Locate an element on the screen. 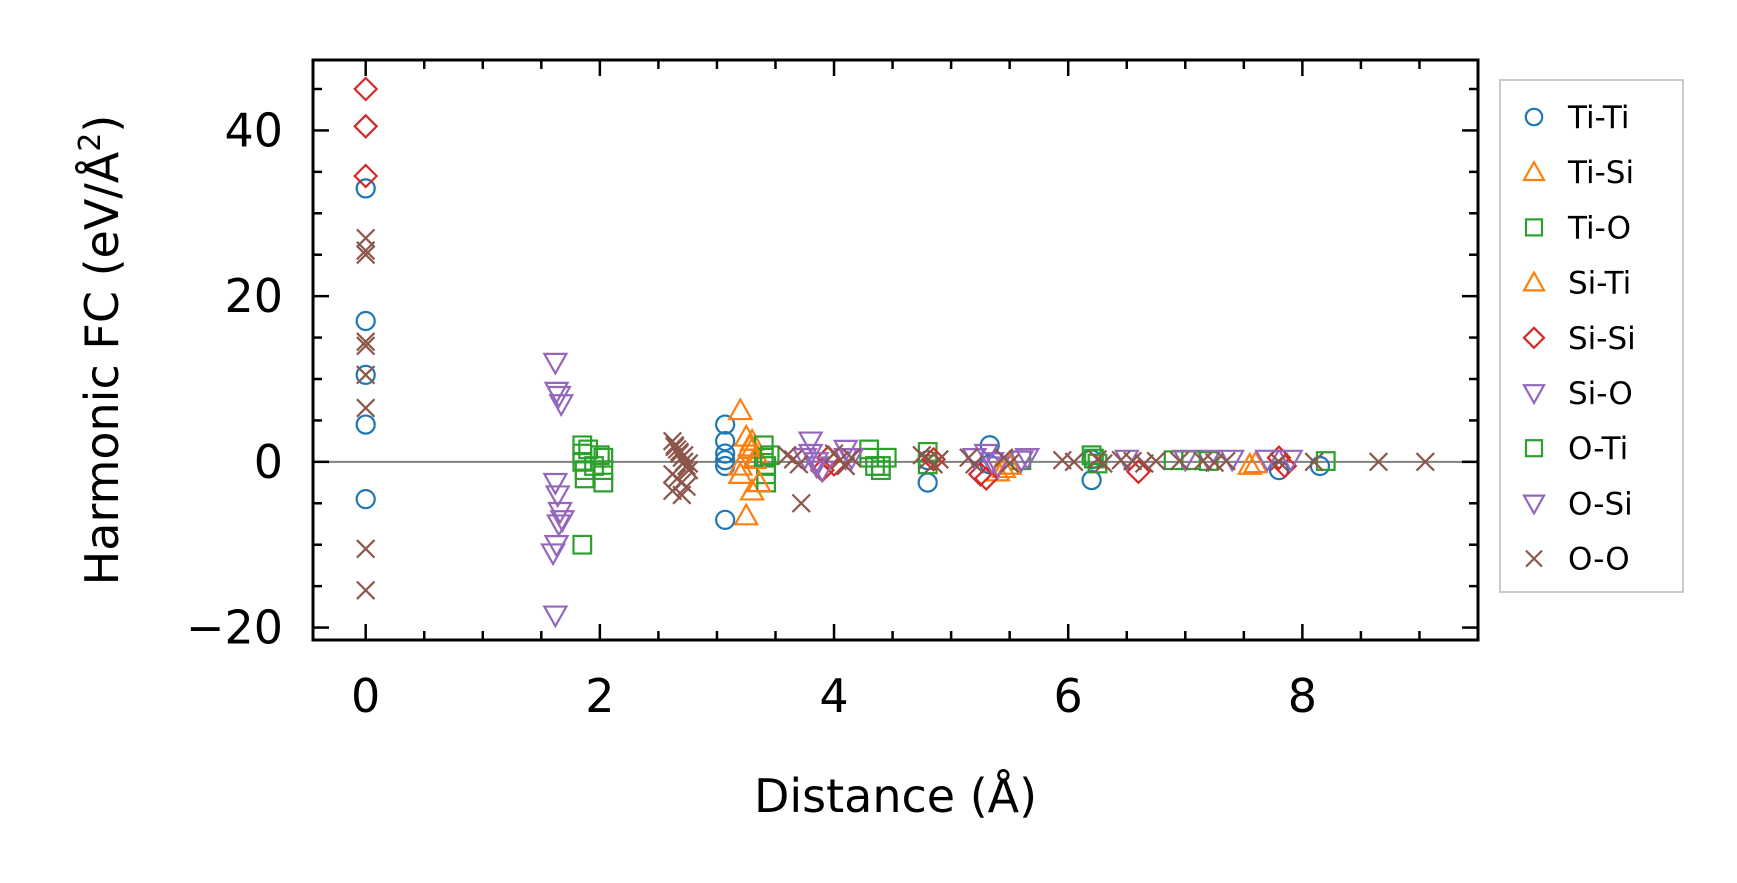 The image size is (1737, 883). legend-marker-o-si is located at coordinates (1534, 505).